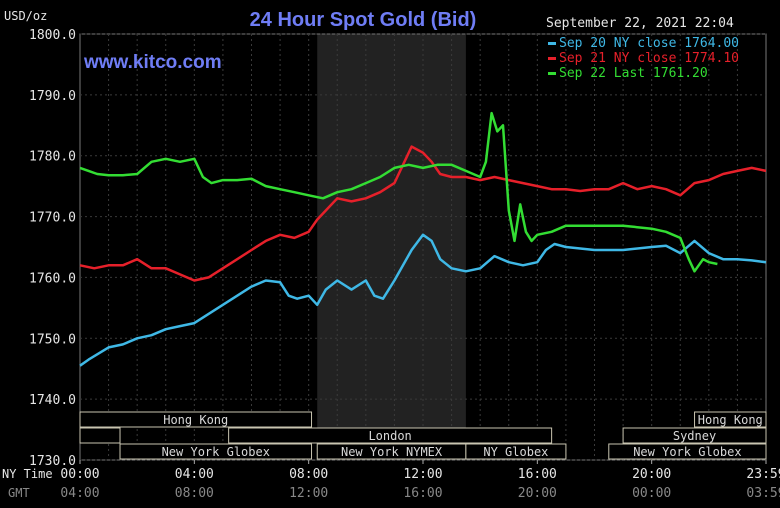 The image size is (780, 508). I want to click on gmt-tick-label: 20:00, so click(537, 493).